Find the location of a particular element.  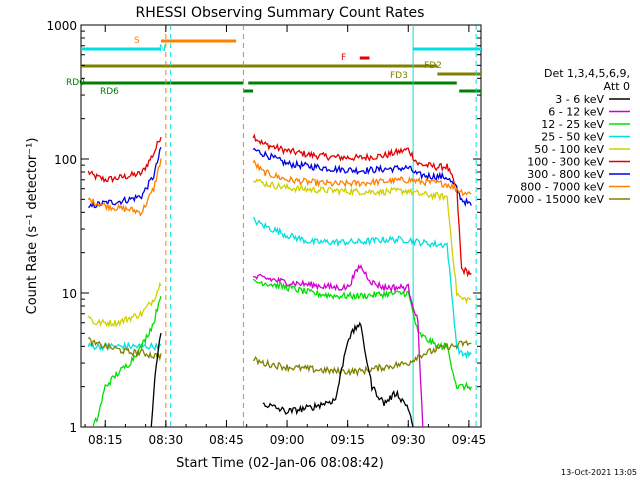

flag-bar-label: RD0 is located at coordinates (75, 83).